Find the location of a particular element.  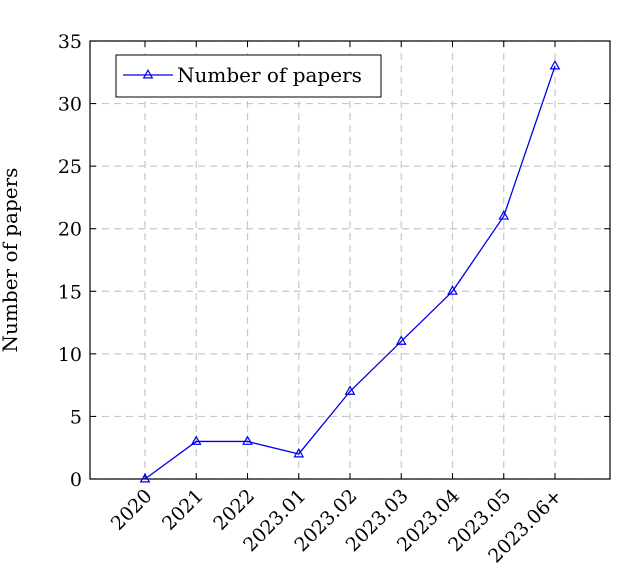

x-tick-label: 2021 is located at coordinates (183, 510).